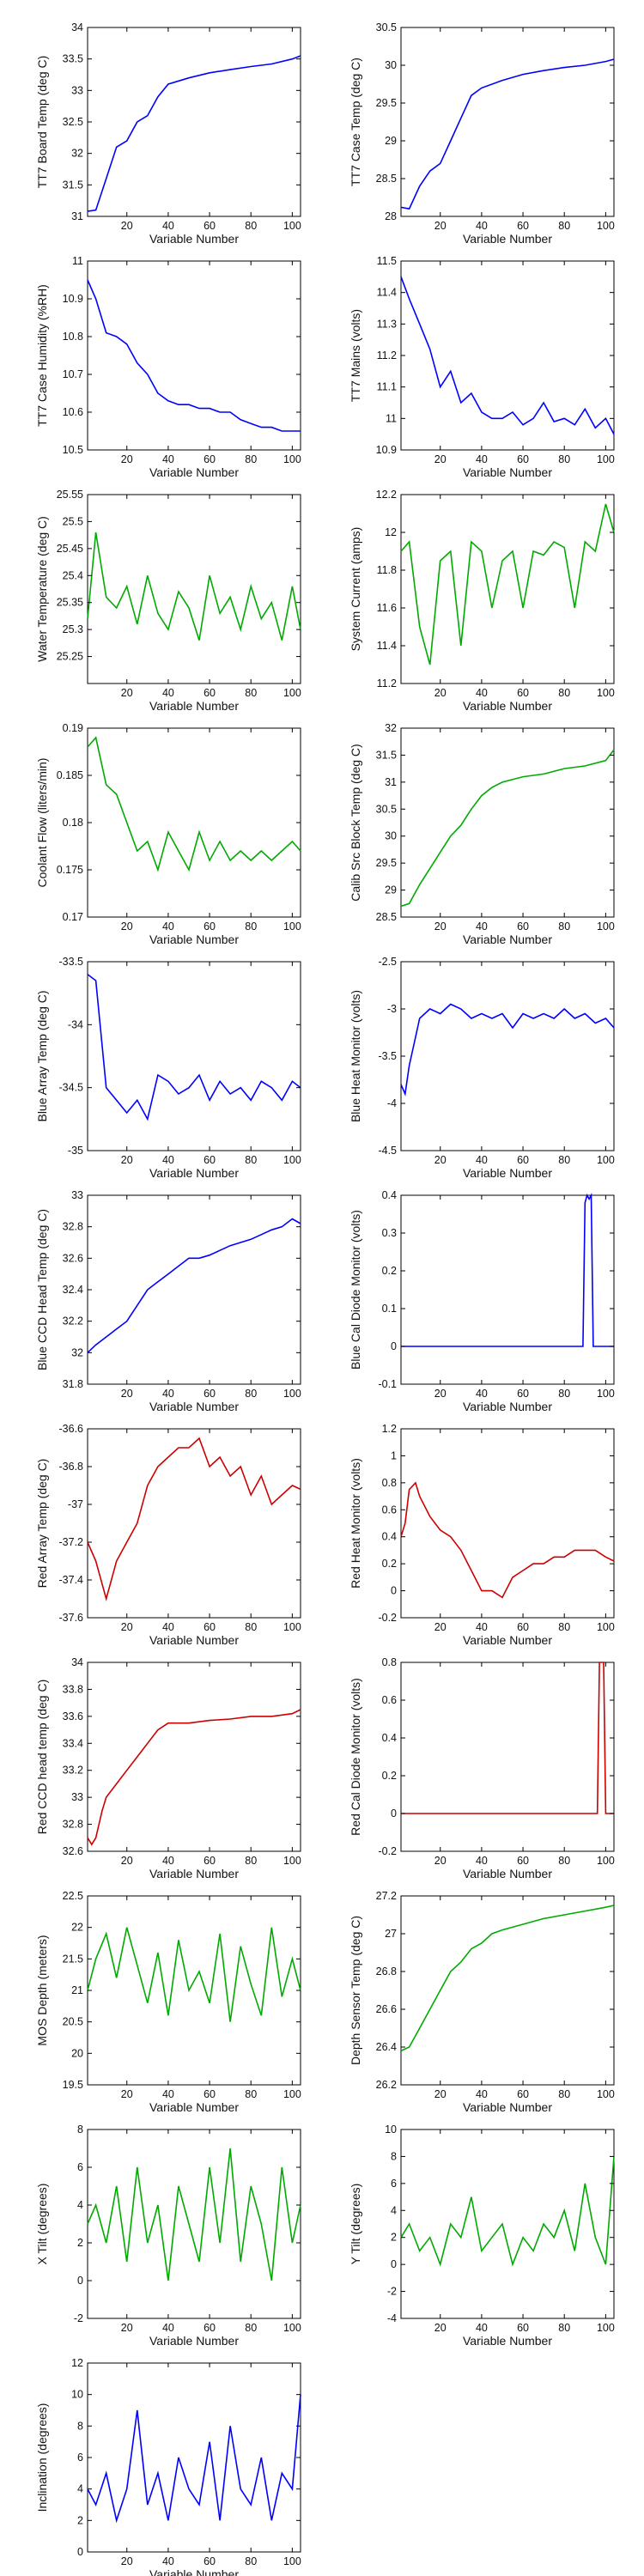 Image resolution: width=644 pixels, height=2576 pixels. What do you see at coordinates (77, 261) in the screenshot?
I see `y-tick-label: 11` at bounding box center [77, 261].